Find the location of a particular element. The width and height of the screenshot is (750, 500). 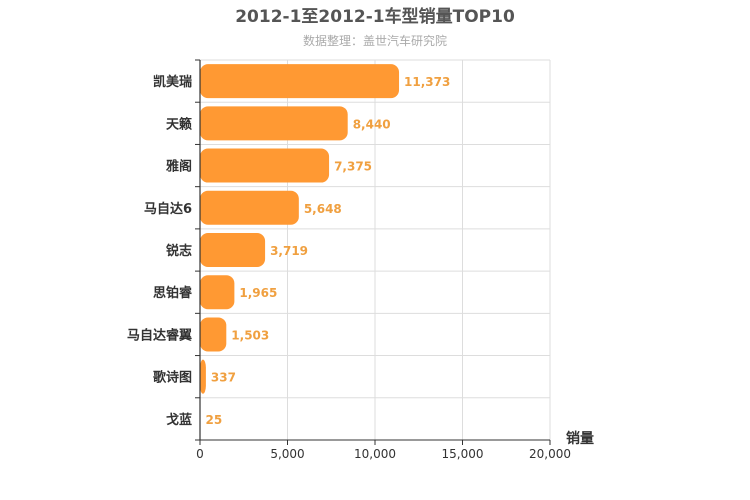

x-tick-label: 15,000 is located at coordinates (463, 454).